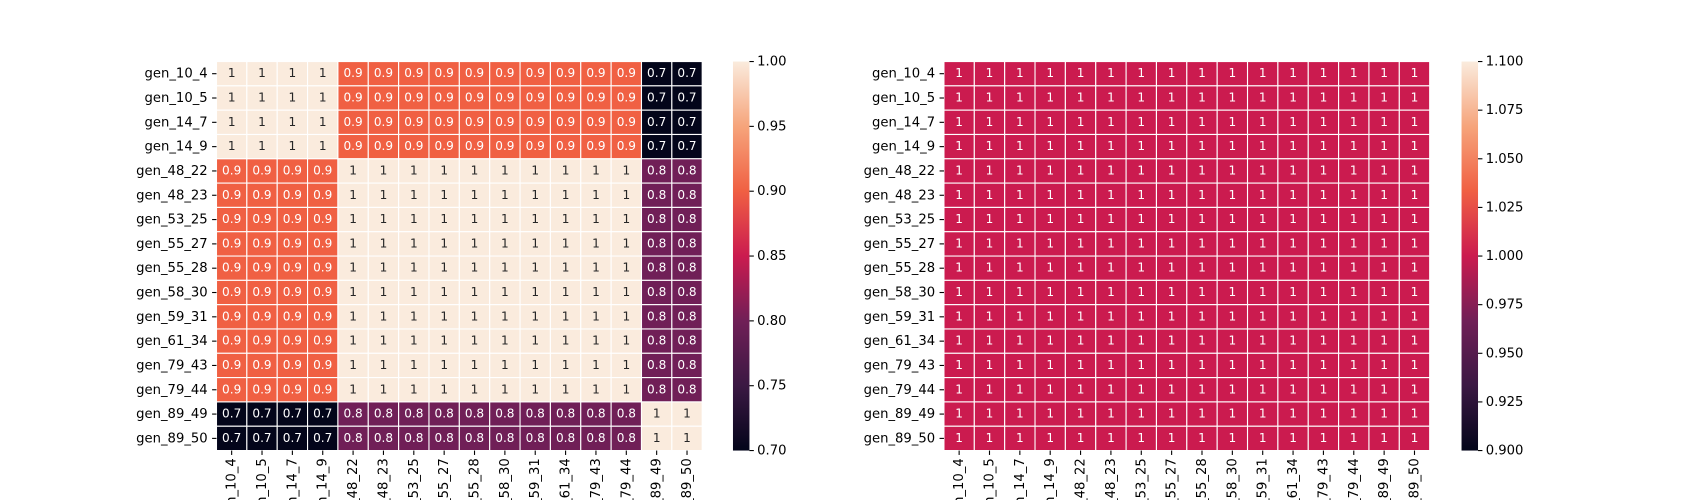 The image size is (1700, 500). I want to click on colorbar-tick-label: 0.80, so click(771, 321).